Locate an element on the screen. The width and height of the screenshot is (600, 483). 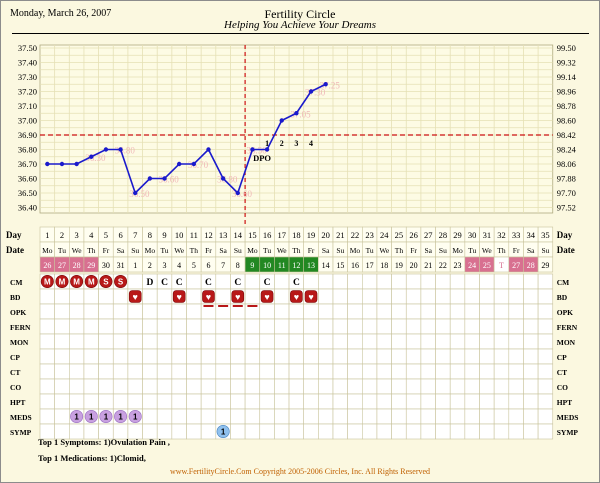
date-label: 22 is located at coordinates (443, 265).